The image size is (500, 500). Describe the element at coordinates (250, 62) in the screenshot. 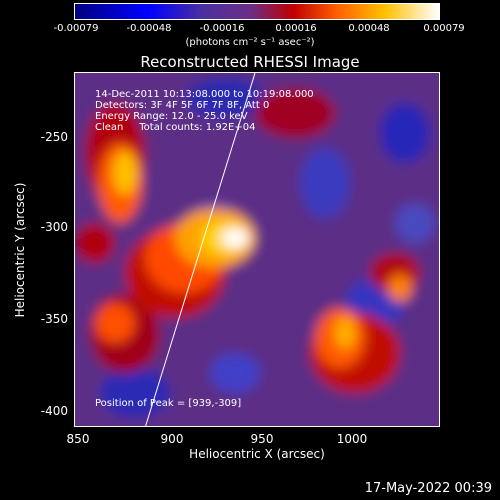

I see `image-title: Reconstructed RHESSI Image` at that location.